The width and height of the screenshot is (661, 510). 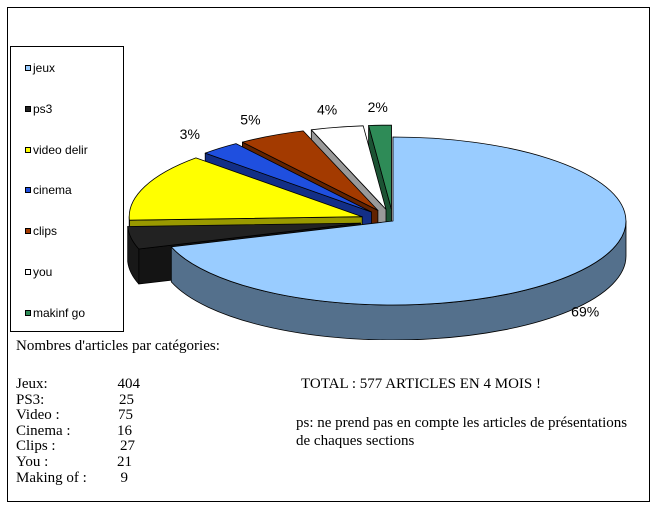 I want to click on stat-value: 21, so click(x=124, y=462).